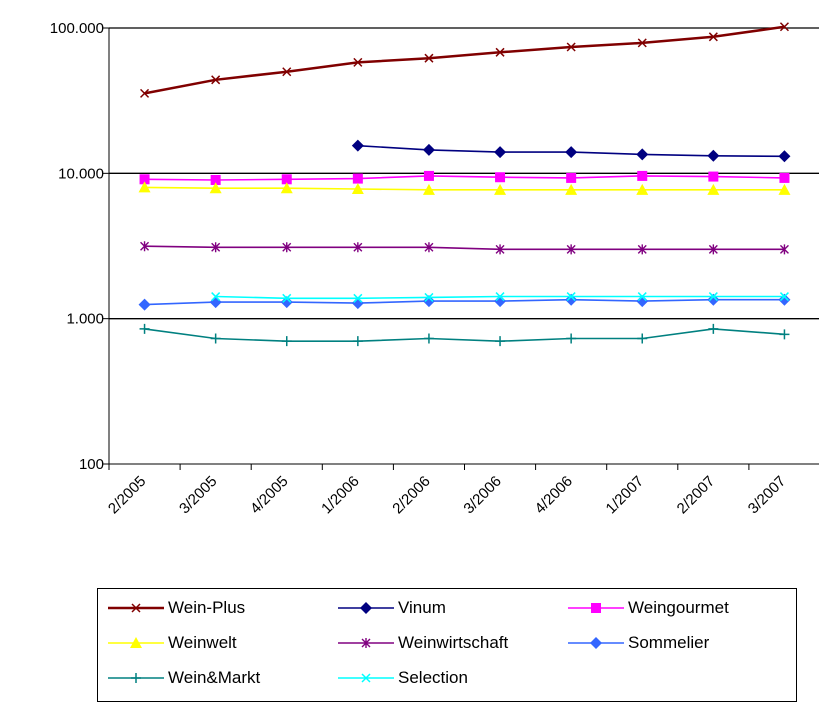  Describe the element at coordinates (77, 28) in the screenshot. I see `y-tick-label-3: 100.000` at that location.